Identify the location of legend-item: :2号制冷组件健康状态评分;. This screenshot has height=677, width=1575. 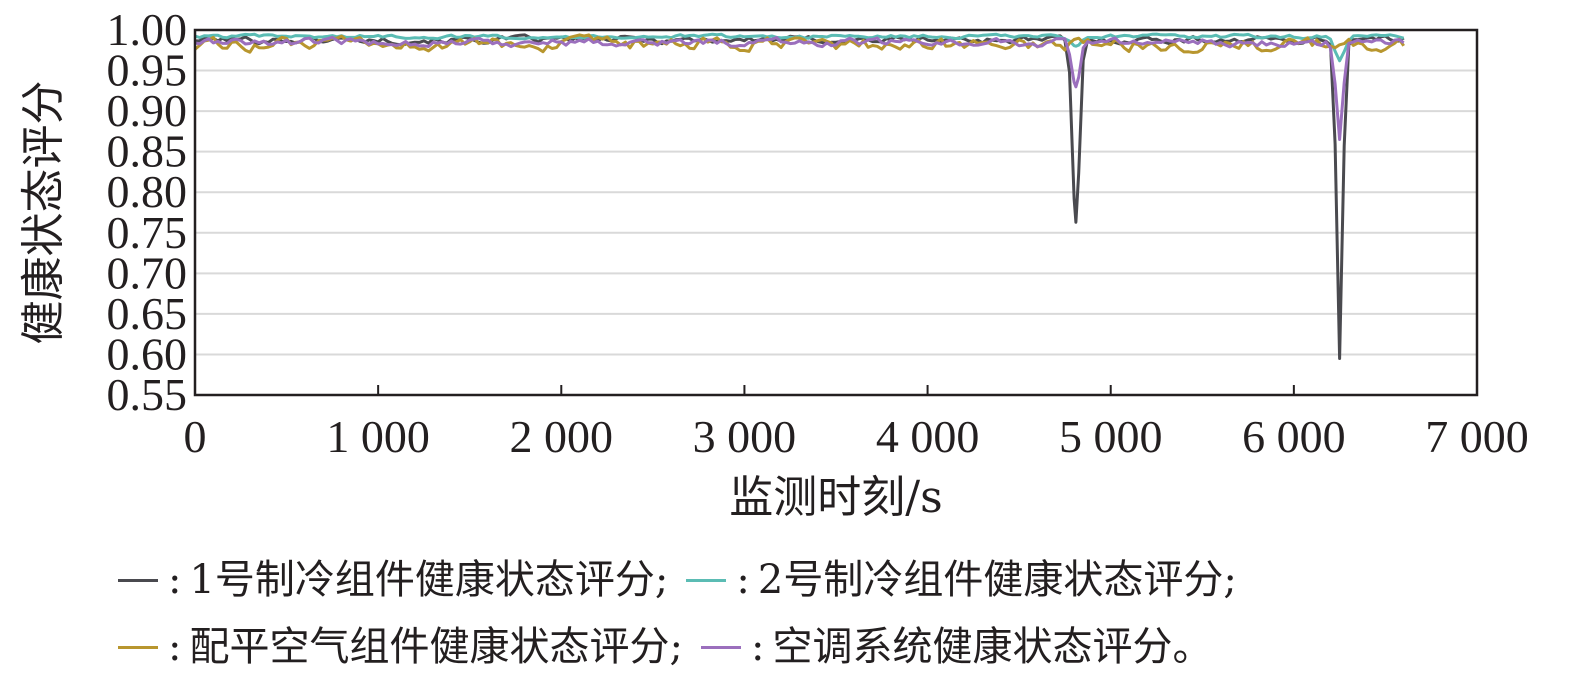
(961, 580).